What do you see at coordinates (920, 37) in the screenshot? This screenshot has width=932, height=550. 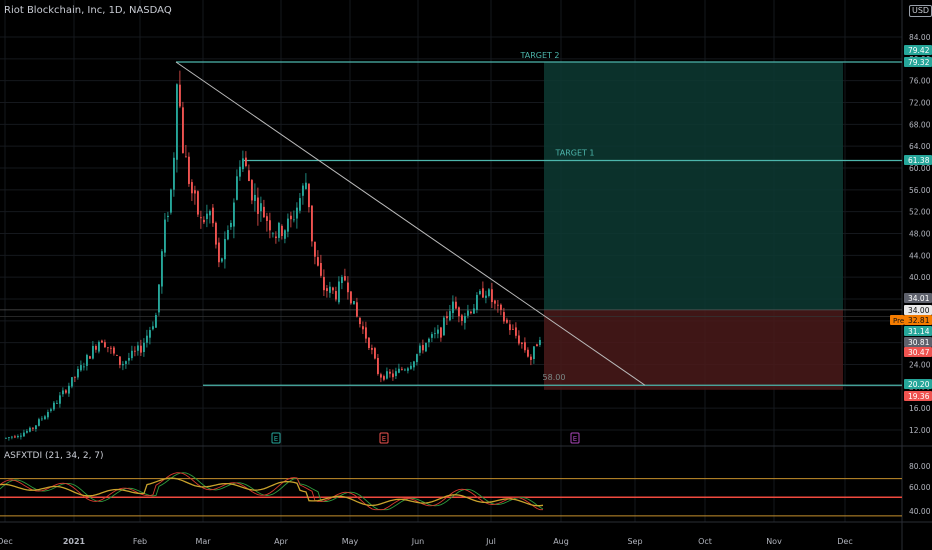 I see `price-tick-label: 84.00` at bounding box center [920, 37].